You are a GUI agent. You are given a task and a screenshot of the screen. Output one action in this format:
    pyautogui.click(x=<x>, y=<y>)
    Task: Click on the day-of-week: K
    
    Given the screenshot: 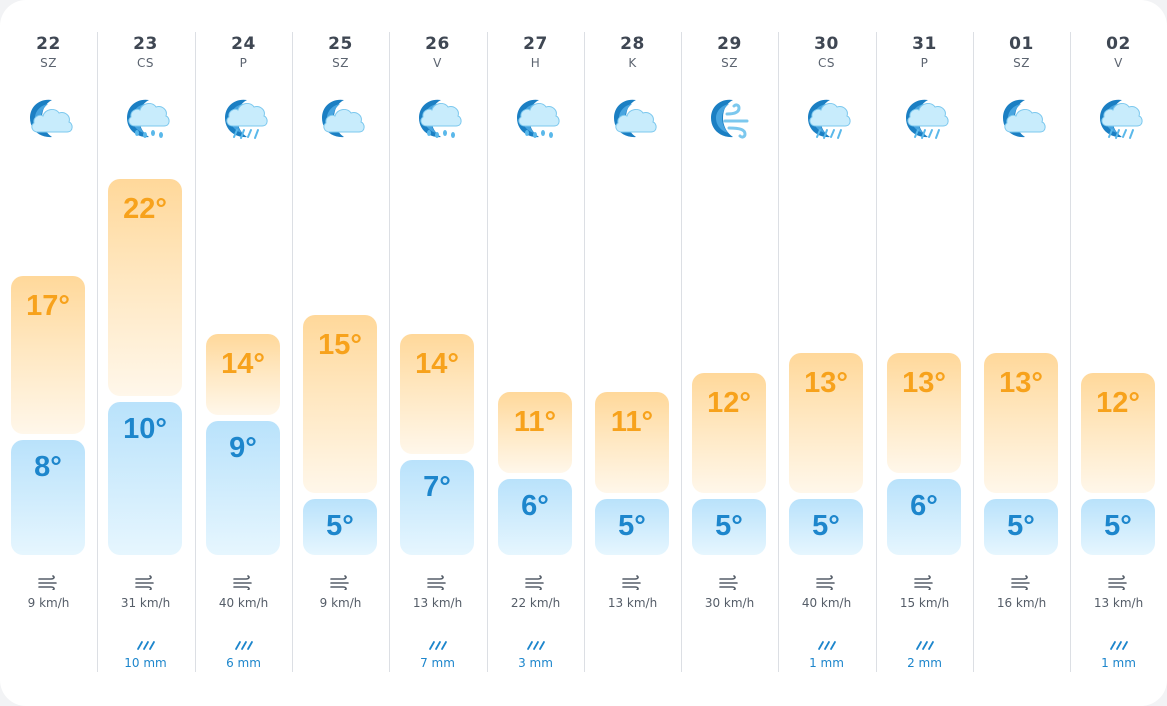 What is the action you would take?
    pyautogui.click(x=632, y=63)
    